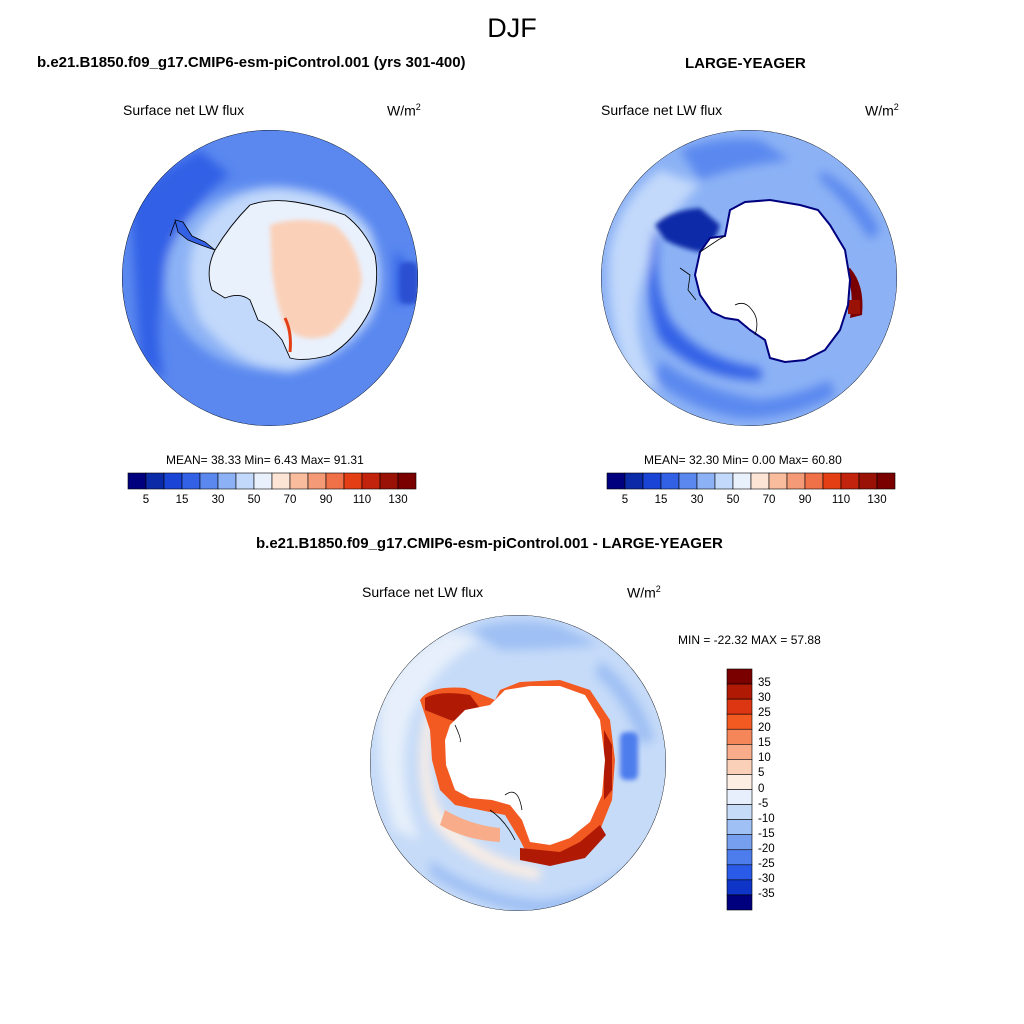 The width and height of the screenshot is (1024, 1024). What do you see at coordinates (764, 728) in the screenshot?
I see `colorbar-tick-label: 20` at bounding box center [764, 728].